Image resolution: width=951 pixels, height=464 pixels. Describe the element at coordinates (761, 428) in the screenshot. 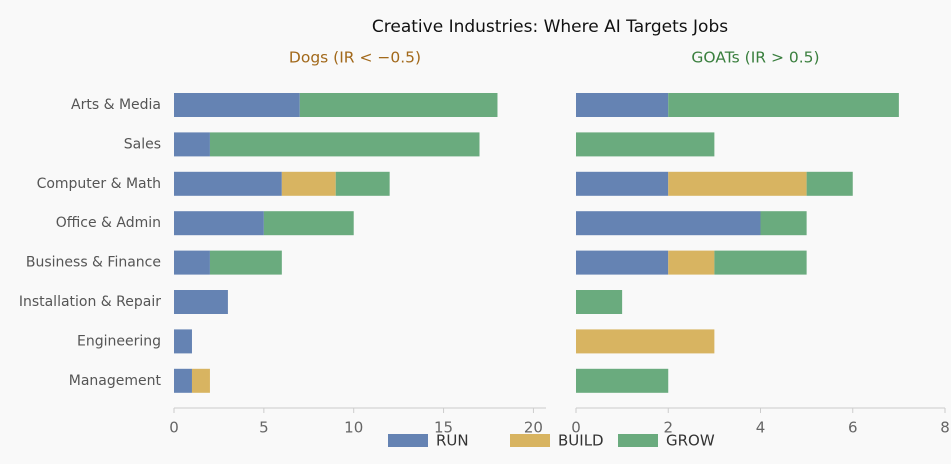

I see `x-tick-label: 4` at that location.